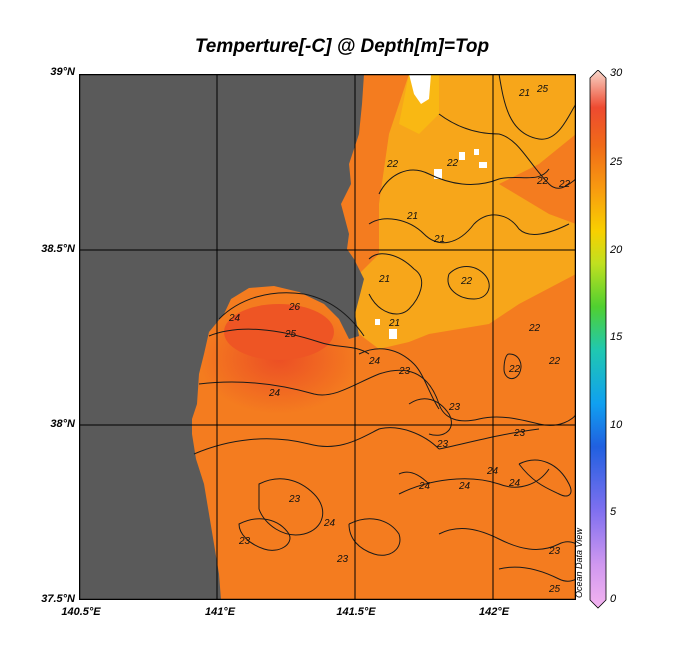 This screenshot has height=660, width=684. I want to click on lat-tick: 39°N, so click(62, 72).